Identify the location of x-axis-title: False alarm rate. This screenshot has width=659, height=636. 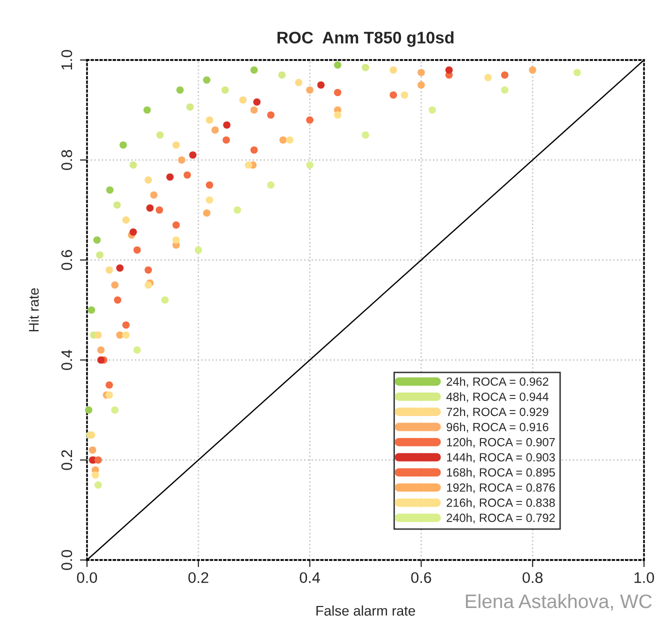
(366, 610).